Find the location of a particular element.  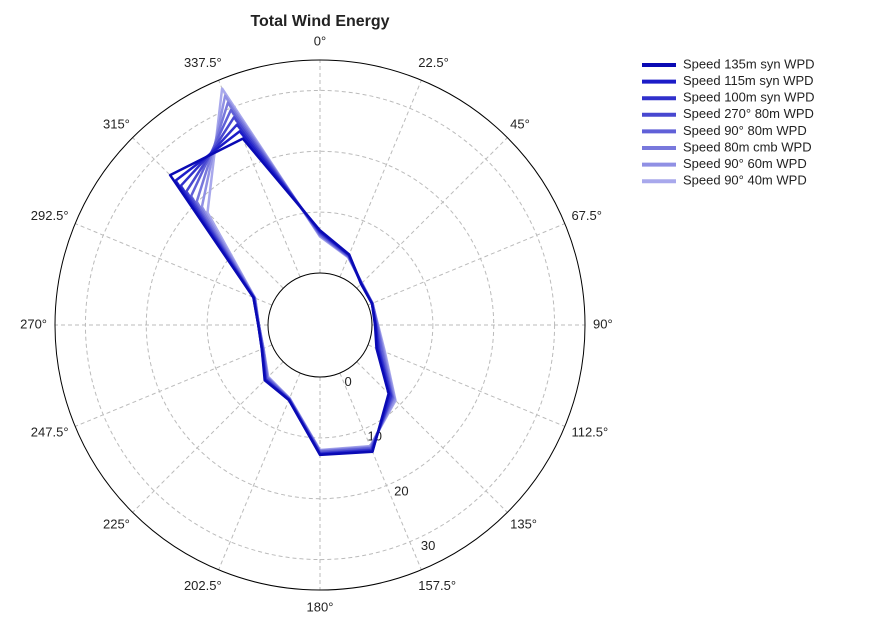

grid-ring is located at coordinates (320, 325).